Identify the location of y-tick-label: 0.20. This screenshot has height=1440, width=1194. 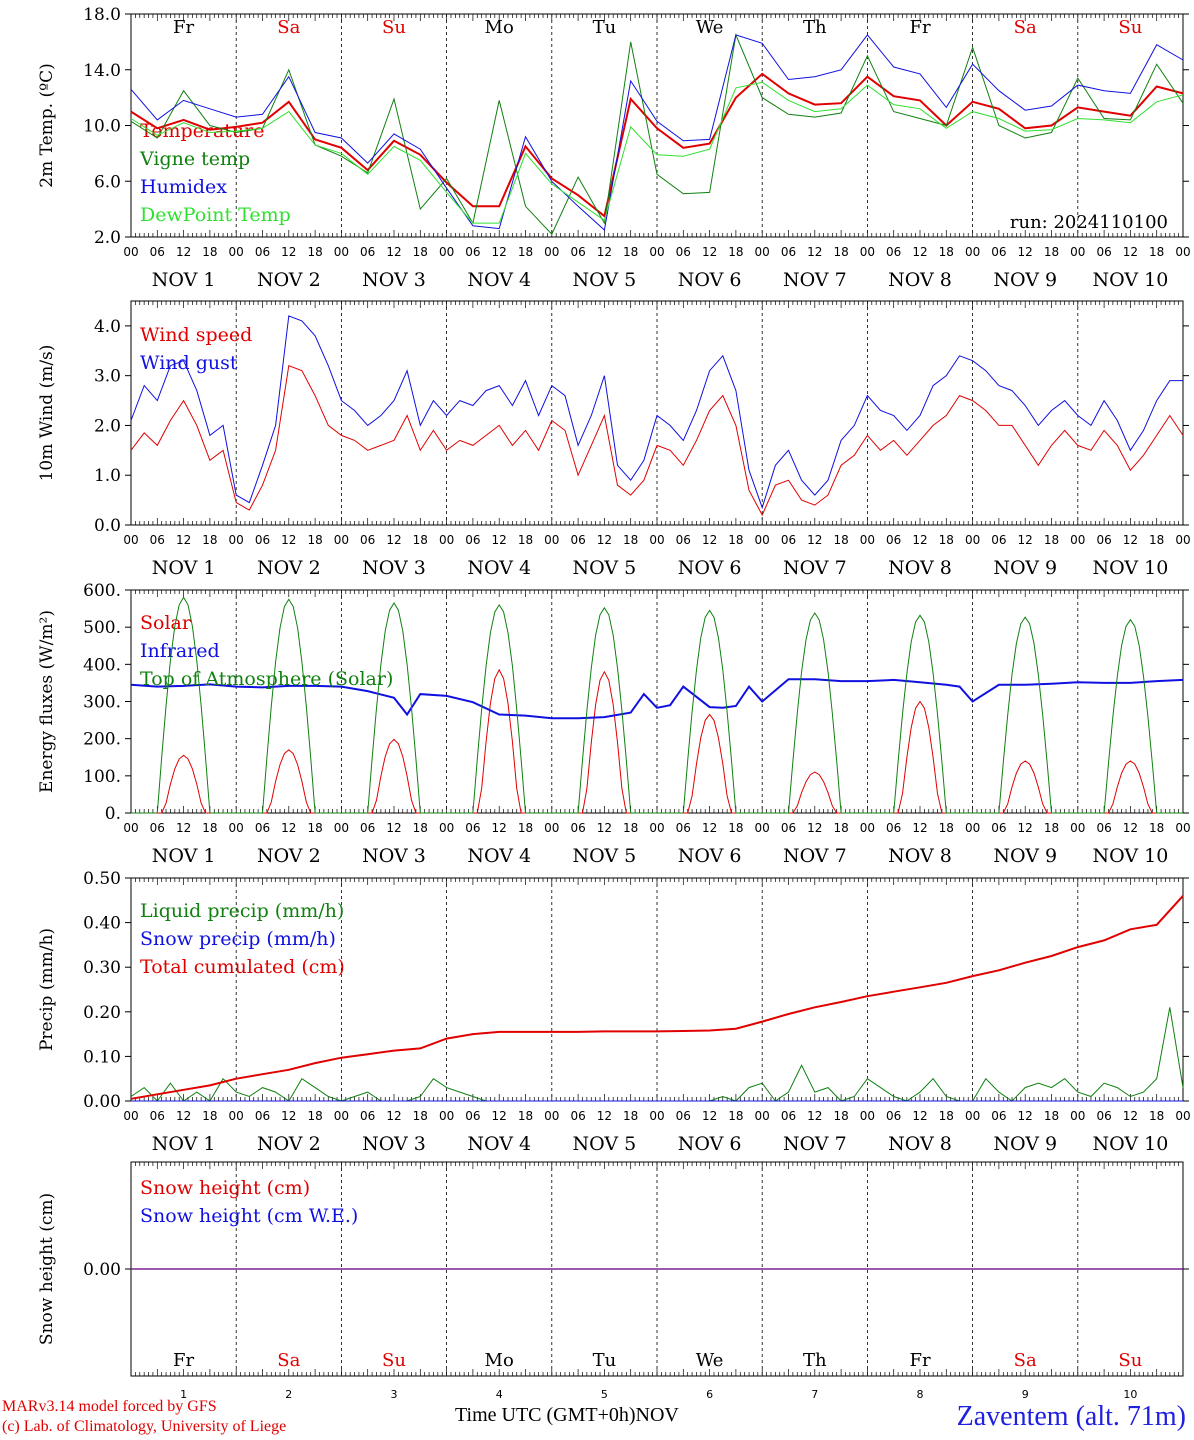
(102, 1013).